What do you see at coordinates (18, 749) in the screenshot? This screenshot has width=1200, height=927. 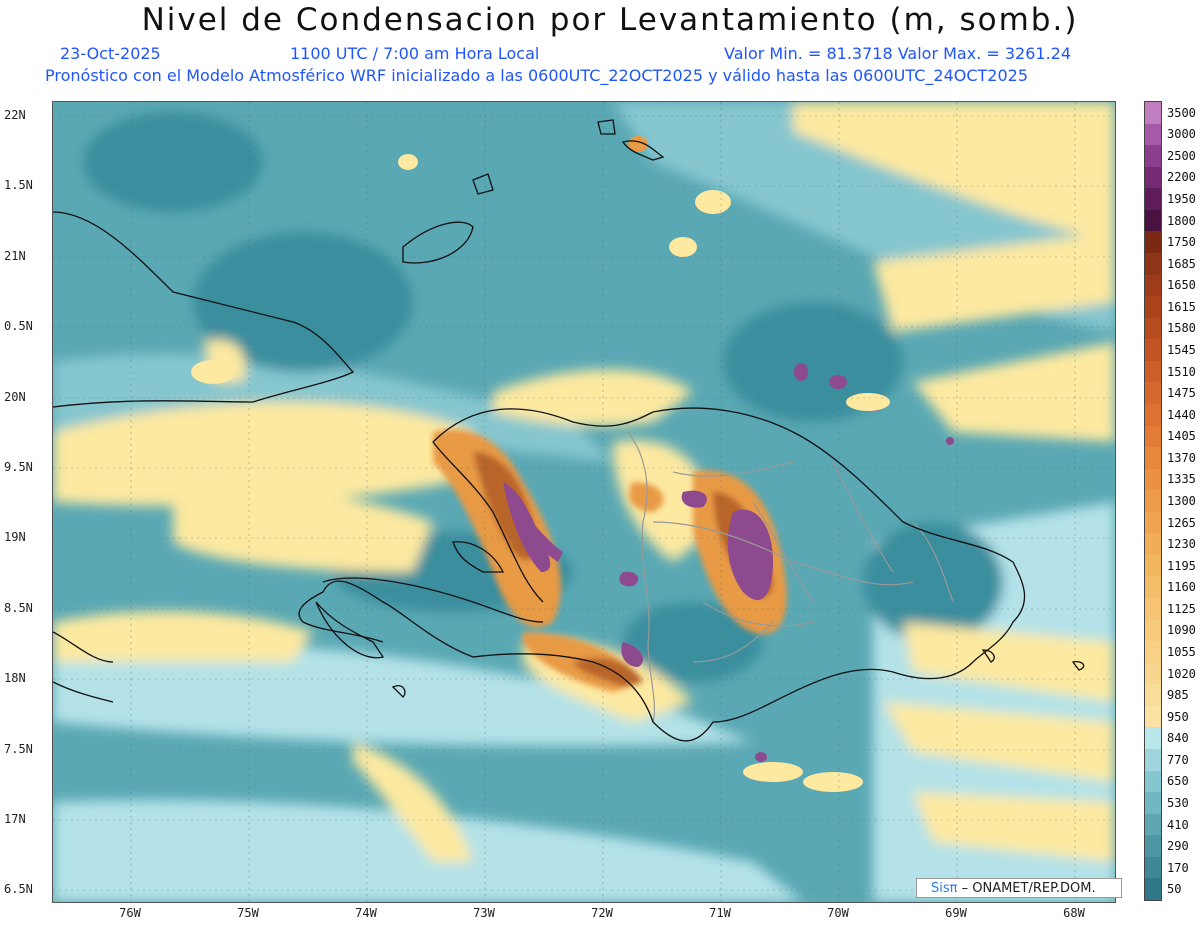 I see `lat-label: 7.5N` at bounding box center [18, 749].